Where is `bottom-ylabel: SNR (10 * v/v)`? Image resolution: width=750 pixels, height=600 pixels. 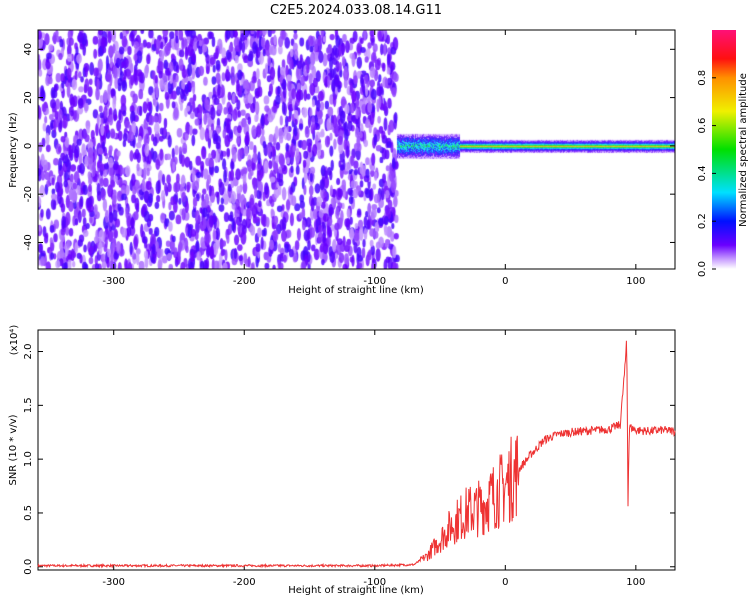 bottom-ylabel: SNR (10 * v/v) is located at coordinates (13, 449).